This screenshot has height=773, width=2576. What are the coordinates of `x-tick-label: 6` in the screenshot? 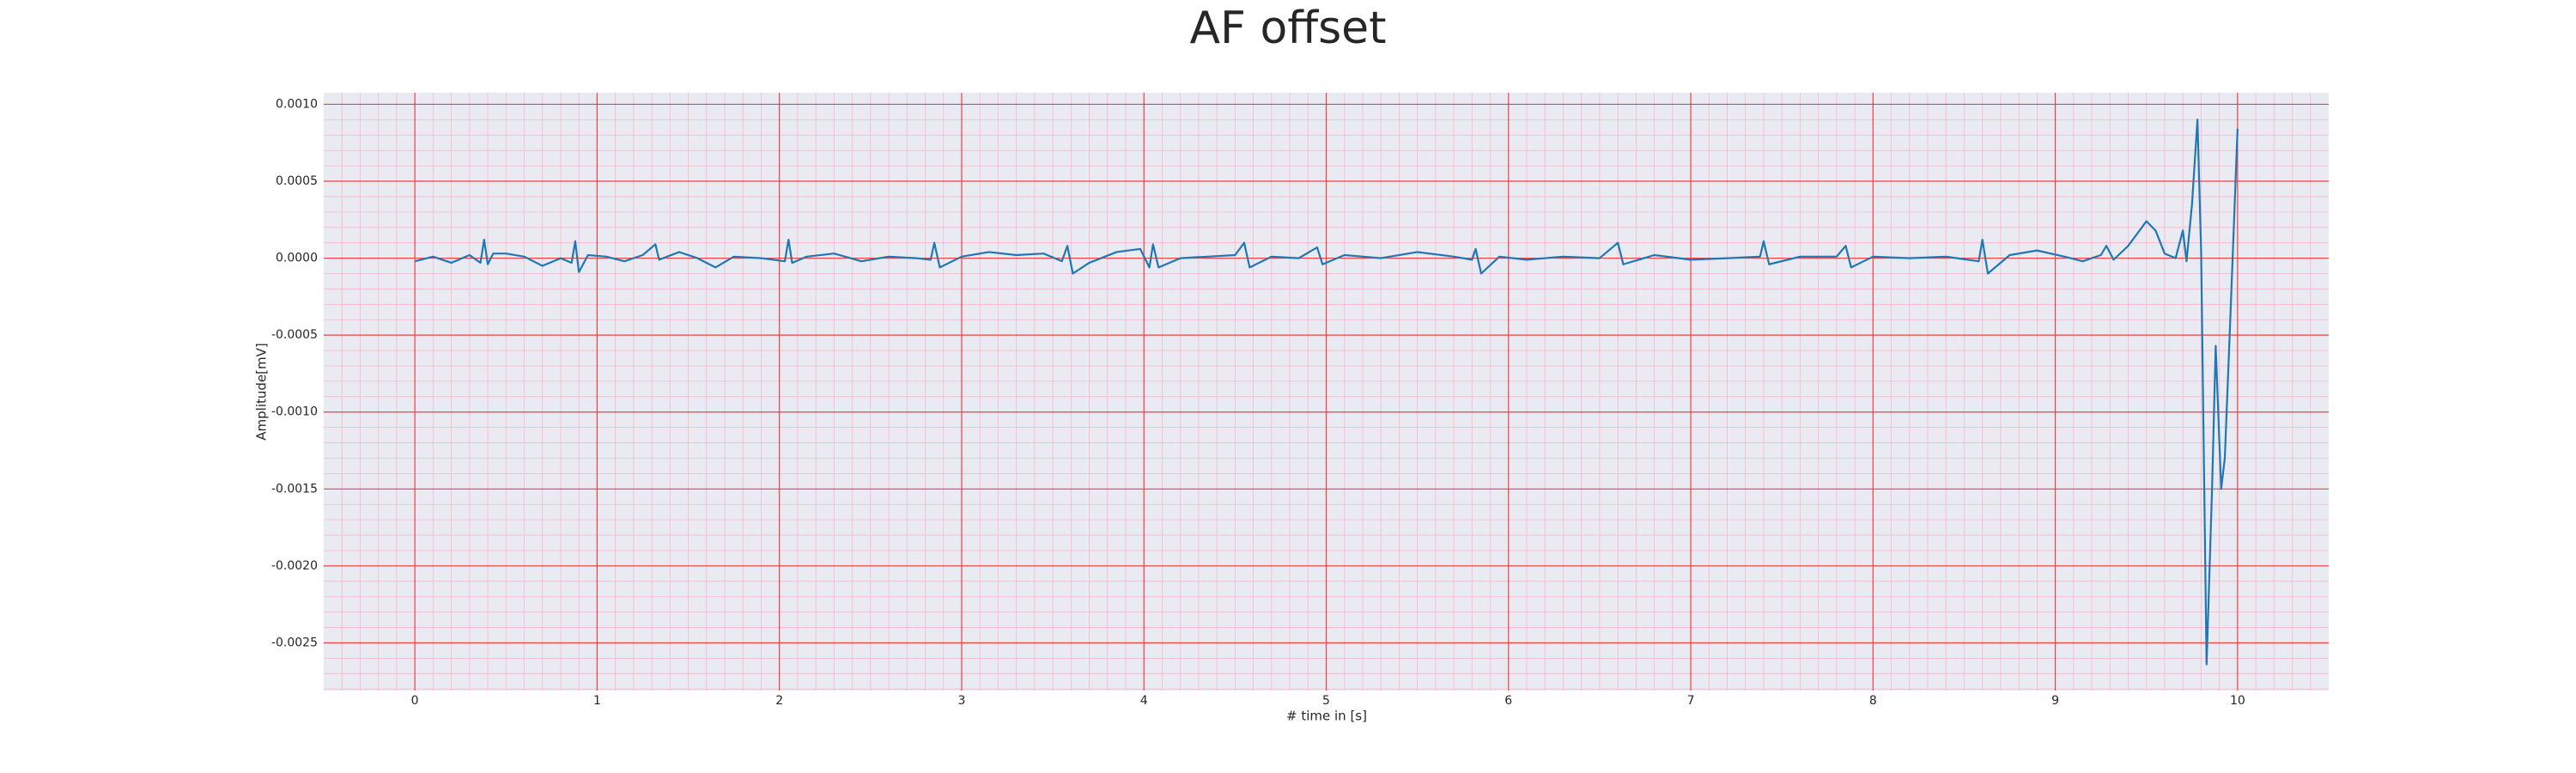 It's located at (1508, 701).